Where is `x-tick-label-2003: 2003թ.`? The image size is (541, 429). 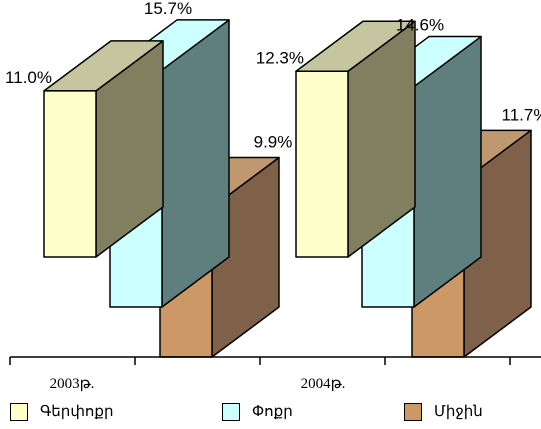
x-tick-label-2003: 2003թ. is located at coordinates (72, 384).